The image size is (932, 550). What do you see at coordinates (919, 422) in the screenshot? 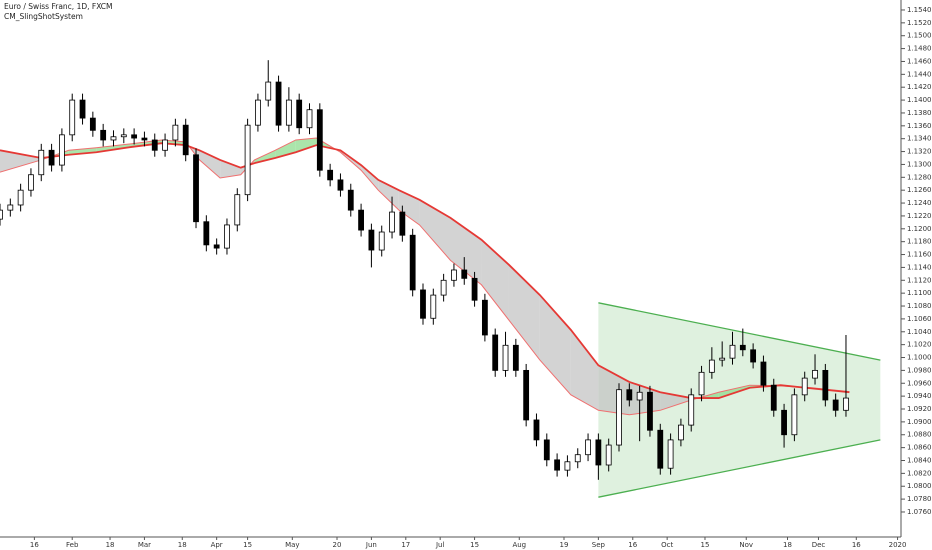
I see `y-tick-label: 1.09000` at bounding box center [919, 422].